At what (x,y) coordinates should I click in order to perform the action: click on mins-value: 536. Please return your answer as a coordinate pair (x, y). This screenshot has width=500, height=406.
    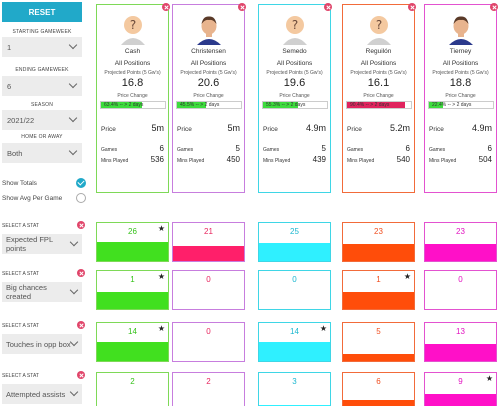
    Looking at the image, I should click on (157, 159).